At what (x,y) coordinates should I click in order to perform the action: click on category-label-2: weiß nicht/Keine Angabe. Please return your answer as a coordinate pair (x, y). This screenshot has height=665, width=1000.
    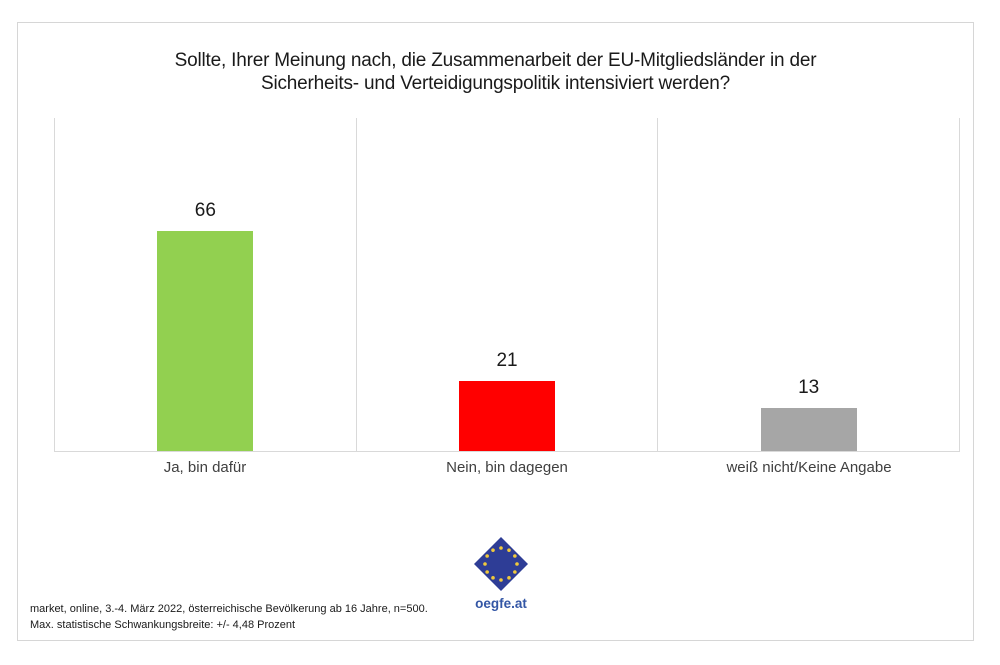
    Looking at the image, I should click on (809, 467).